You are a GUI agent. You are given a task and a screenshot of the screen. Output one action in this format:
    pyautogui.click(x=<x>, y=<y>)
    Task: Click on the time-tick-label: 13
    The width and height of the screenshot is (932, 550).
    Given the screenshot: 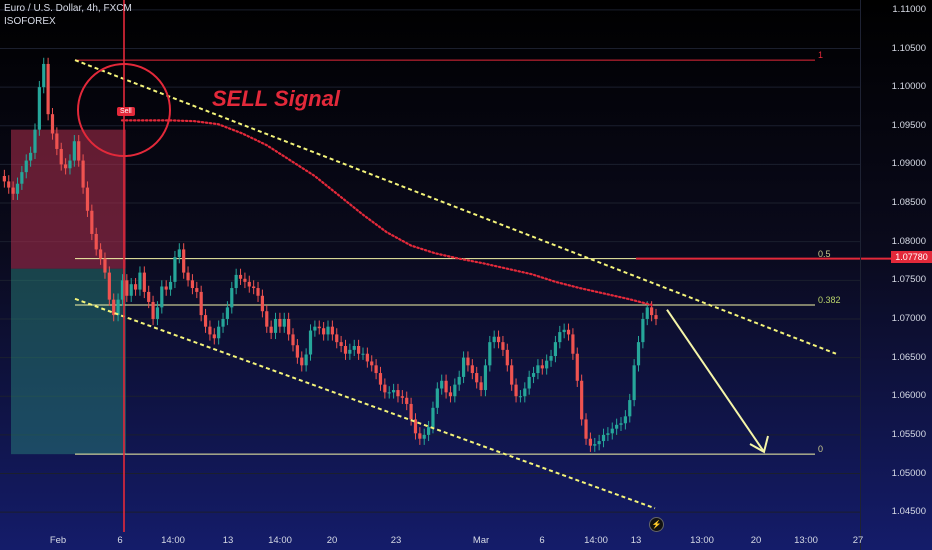 What is the action you would take?
    pyautogui.click(x=228, y=540)
    